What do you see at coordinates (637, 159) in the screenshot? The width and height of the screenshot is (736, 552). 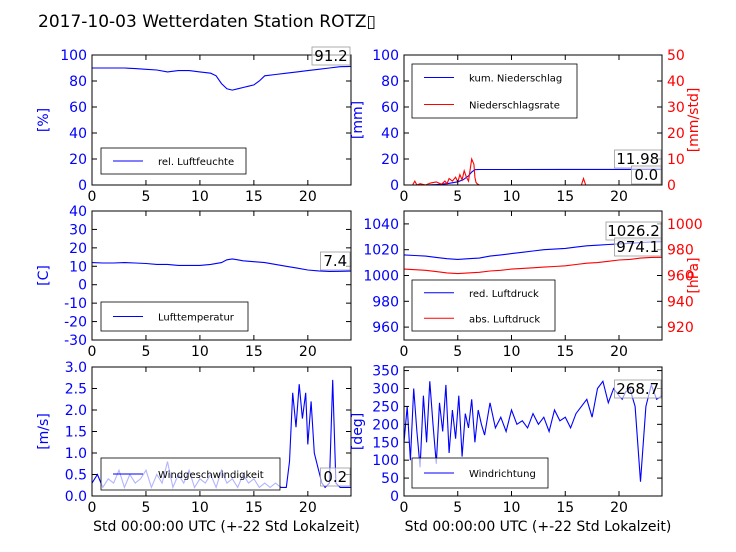 I see `last-value-label: 11.98` at bounding box center [637, 159].